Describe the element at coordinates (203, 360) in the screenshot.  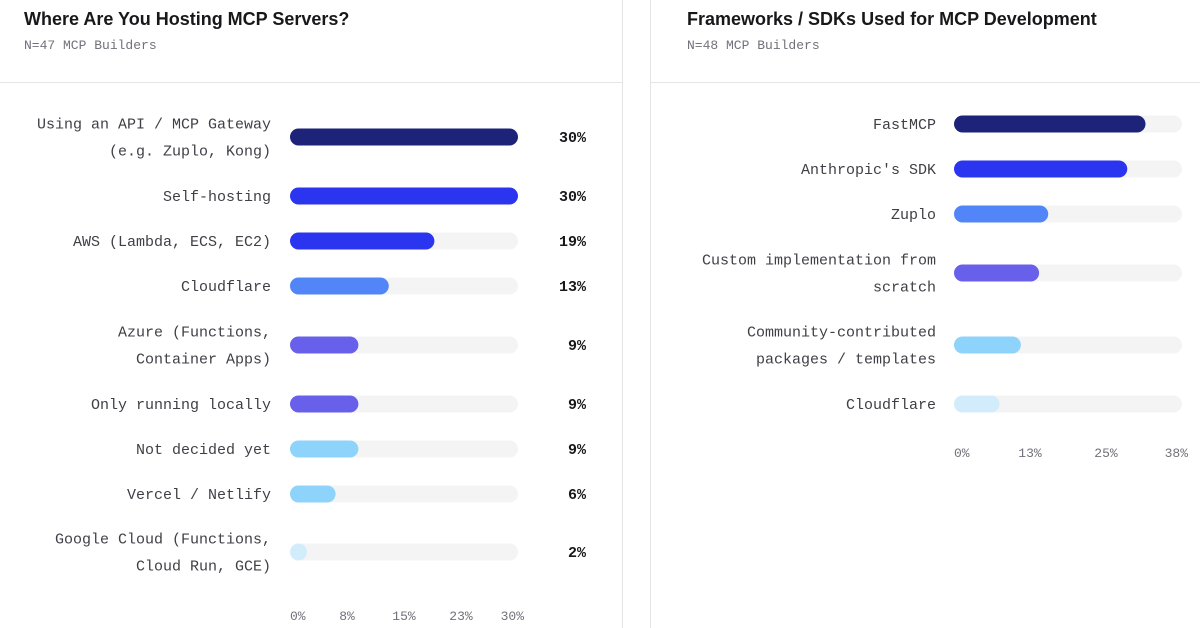
I see `category-label: Container Apps)` at that location.